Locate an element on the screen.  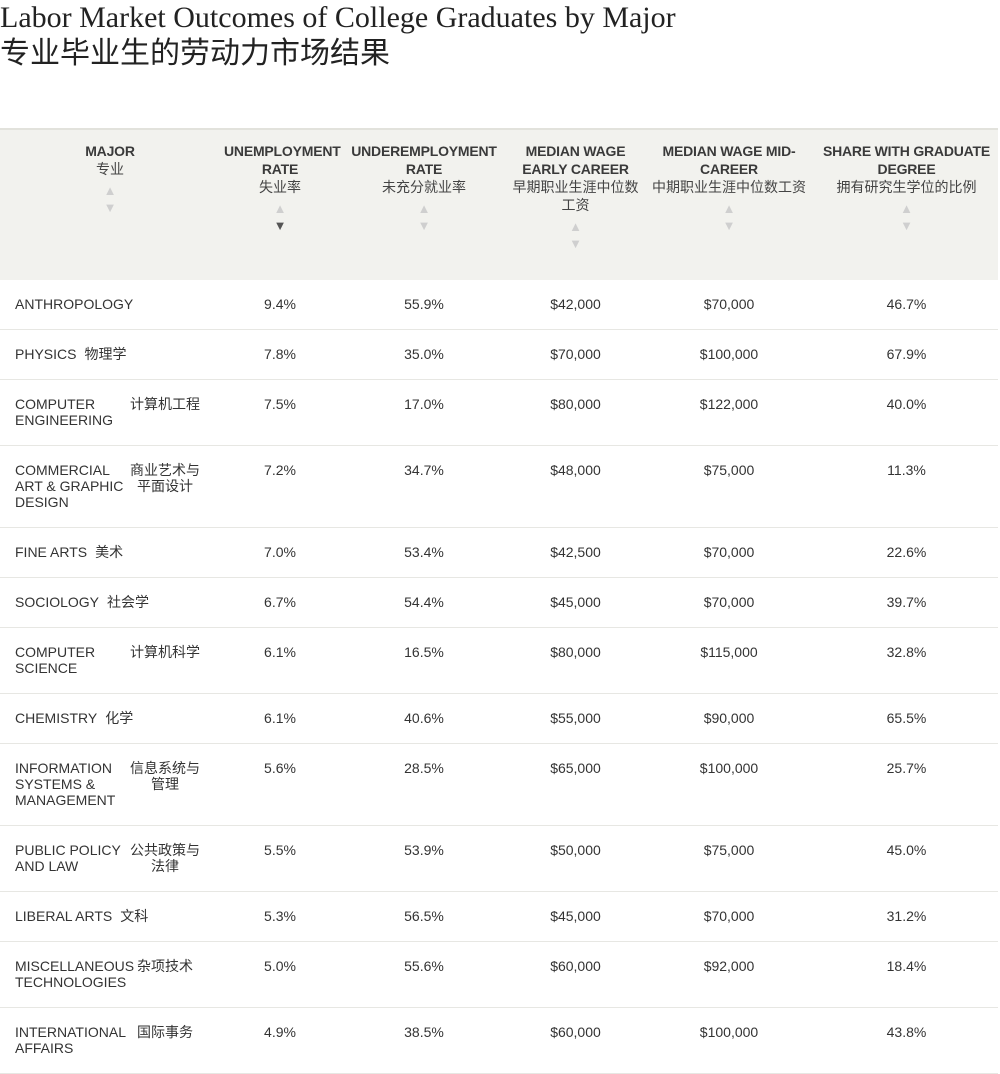
major-cell: PHYSICS 物理学 is located at coordinates (110, 354).